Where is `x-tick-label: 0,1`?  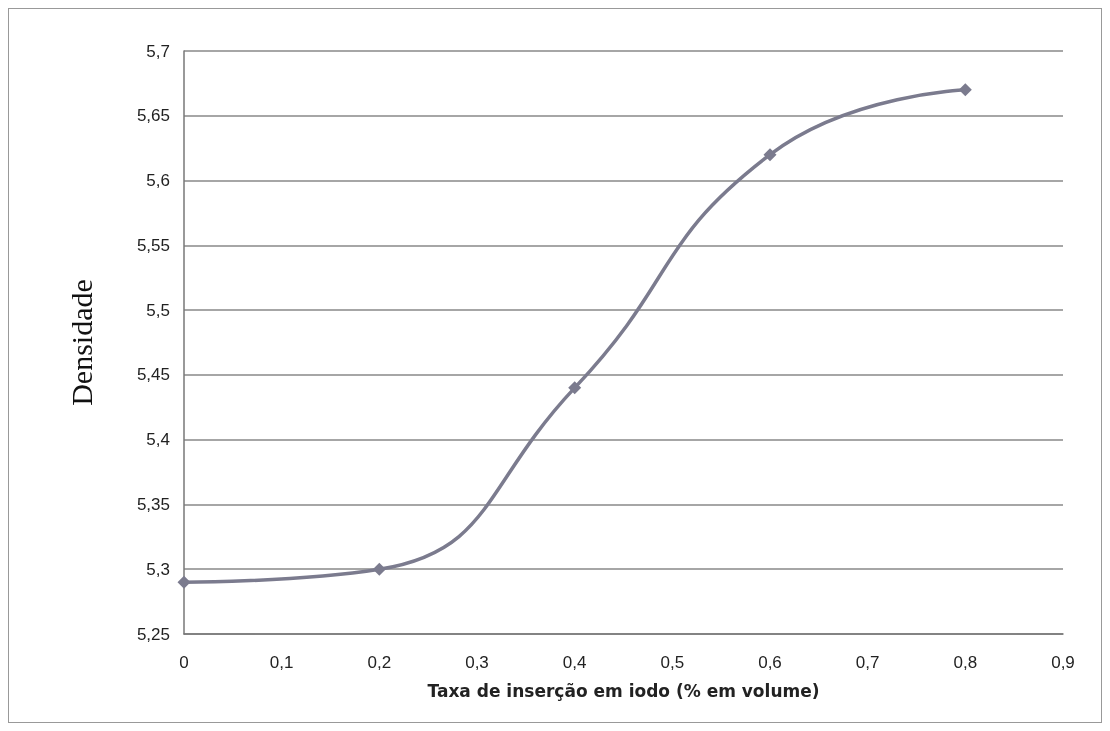
x-tick-label: 0,1 is located at coordinates (281, 662).